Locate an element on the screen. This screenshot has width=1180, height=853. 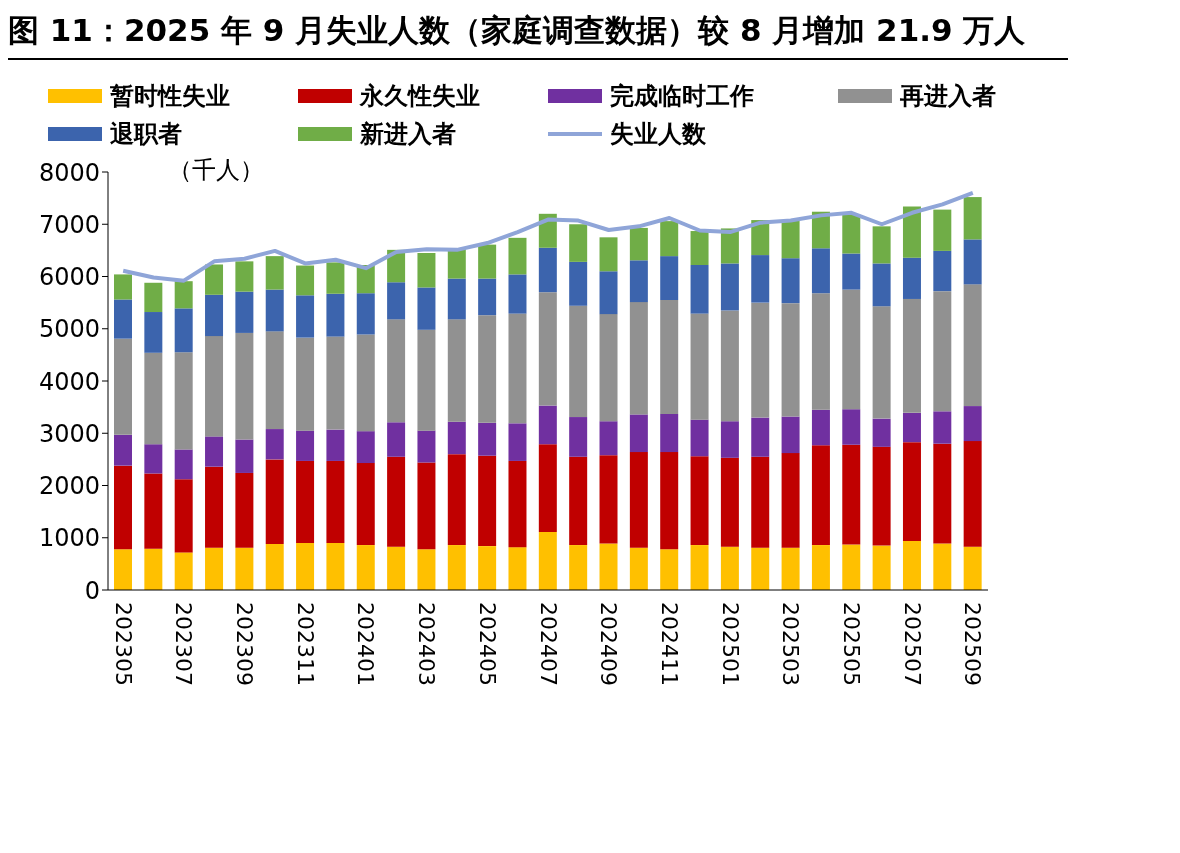
y-tick-label: 7000 is located at coordinates (69, 224).